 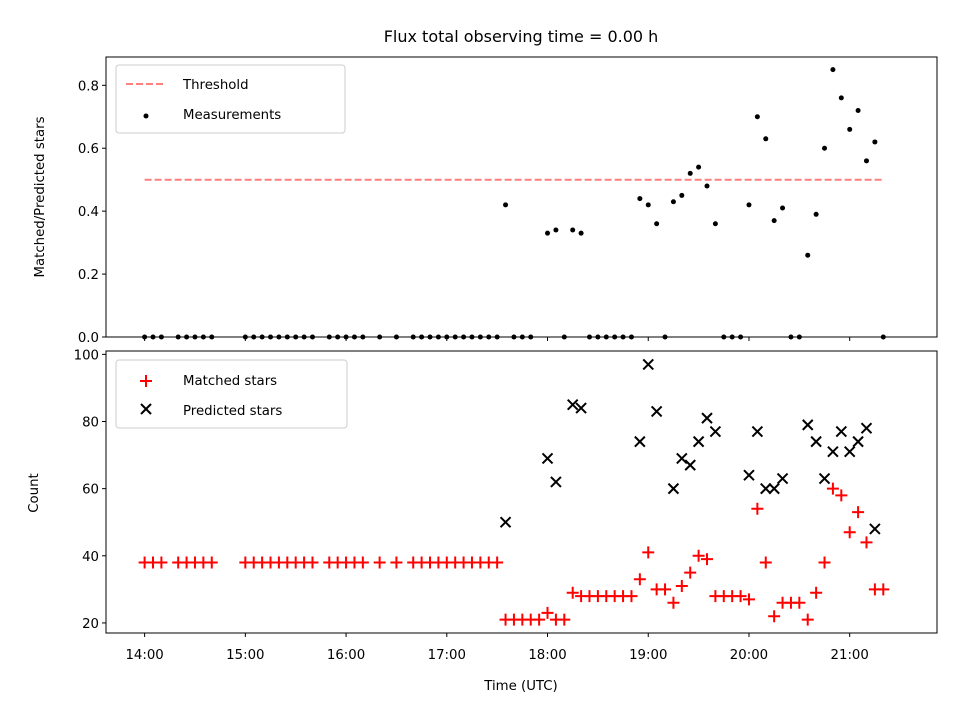 I want to click on top-legend-box, so click(x=230, y=99).